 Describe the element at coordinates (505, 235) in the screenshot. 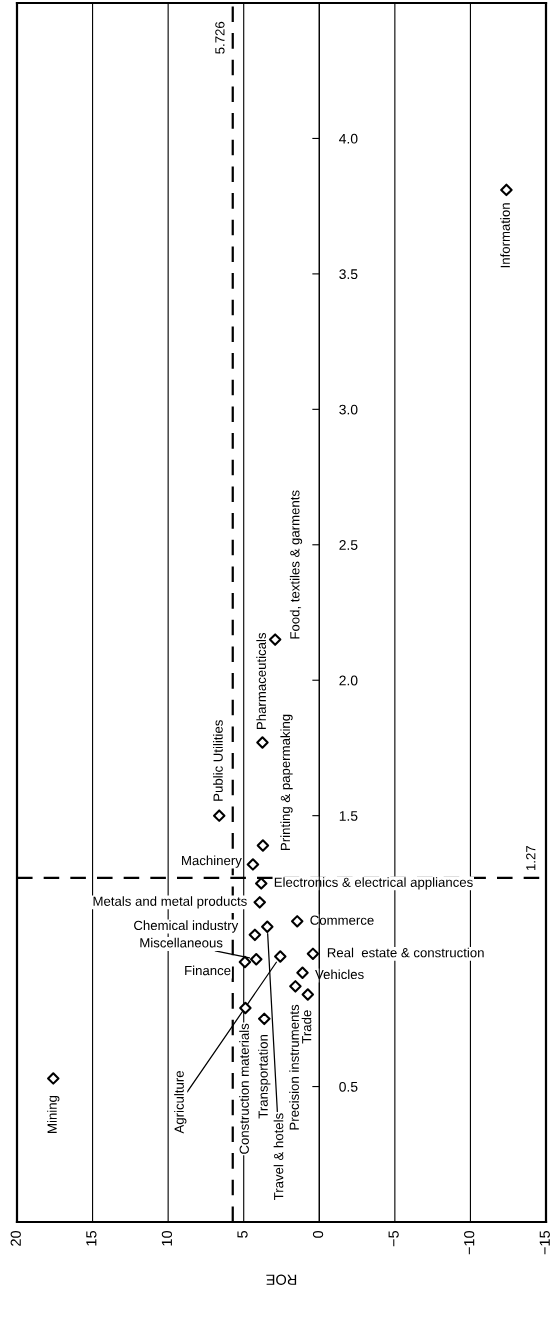

I see `annotation: Information` at that location.